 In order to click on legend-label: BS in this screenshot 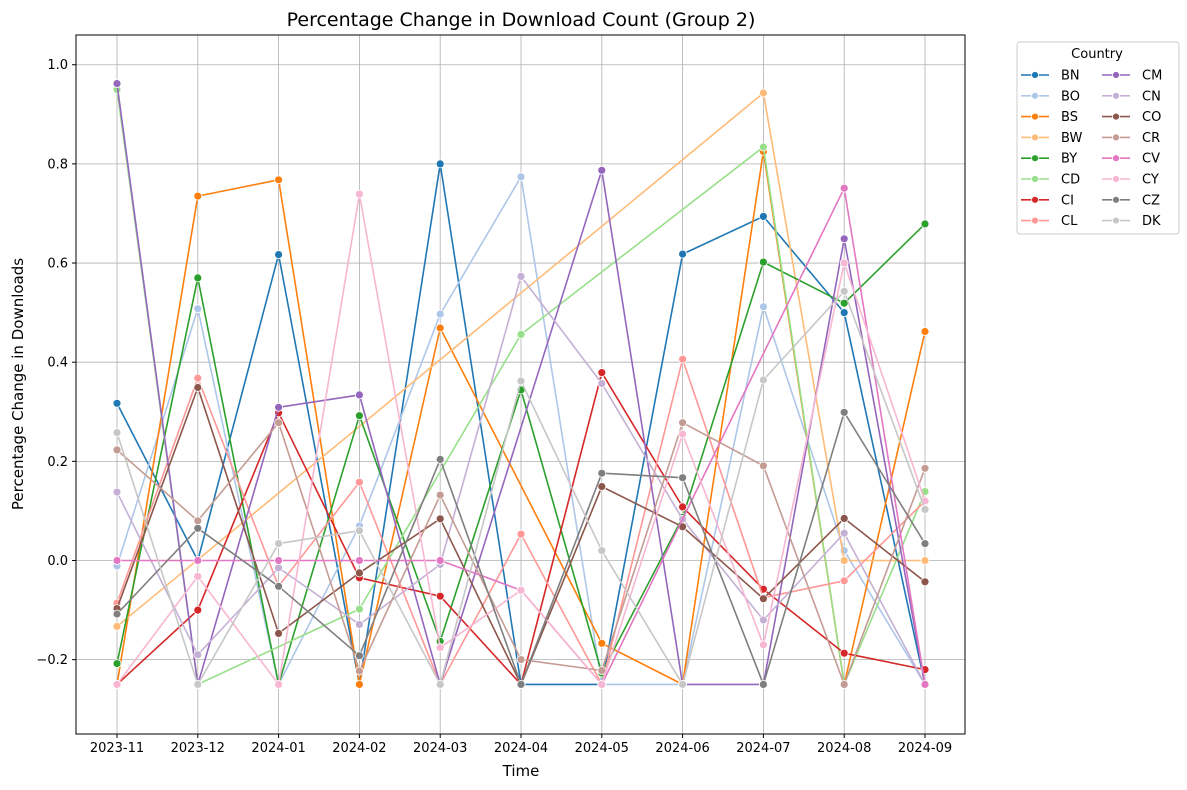, I will do `click(1069, 117)`.